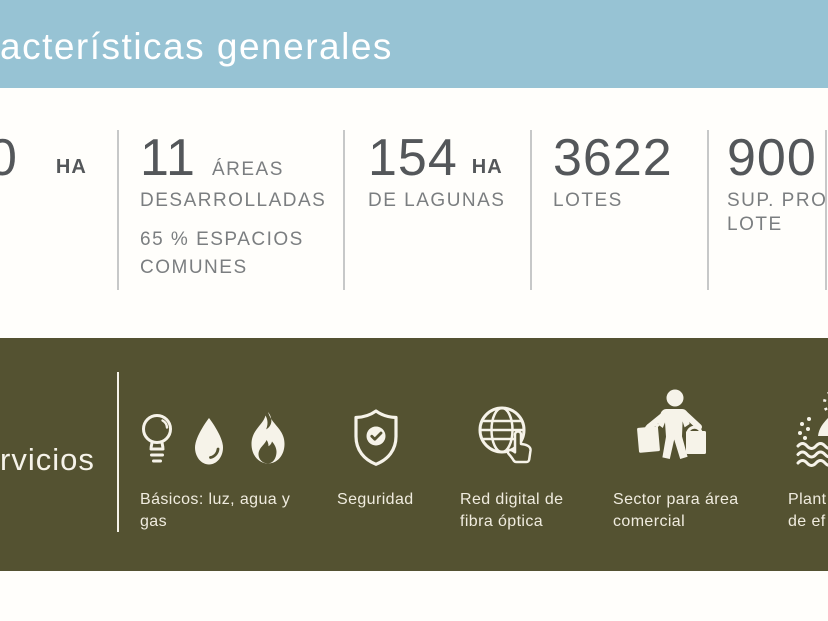  Describe the element at coordinates (196, 46) in the screenshot. I see `page-title: acterísticas generales` at that location.